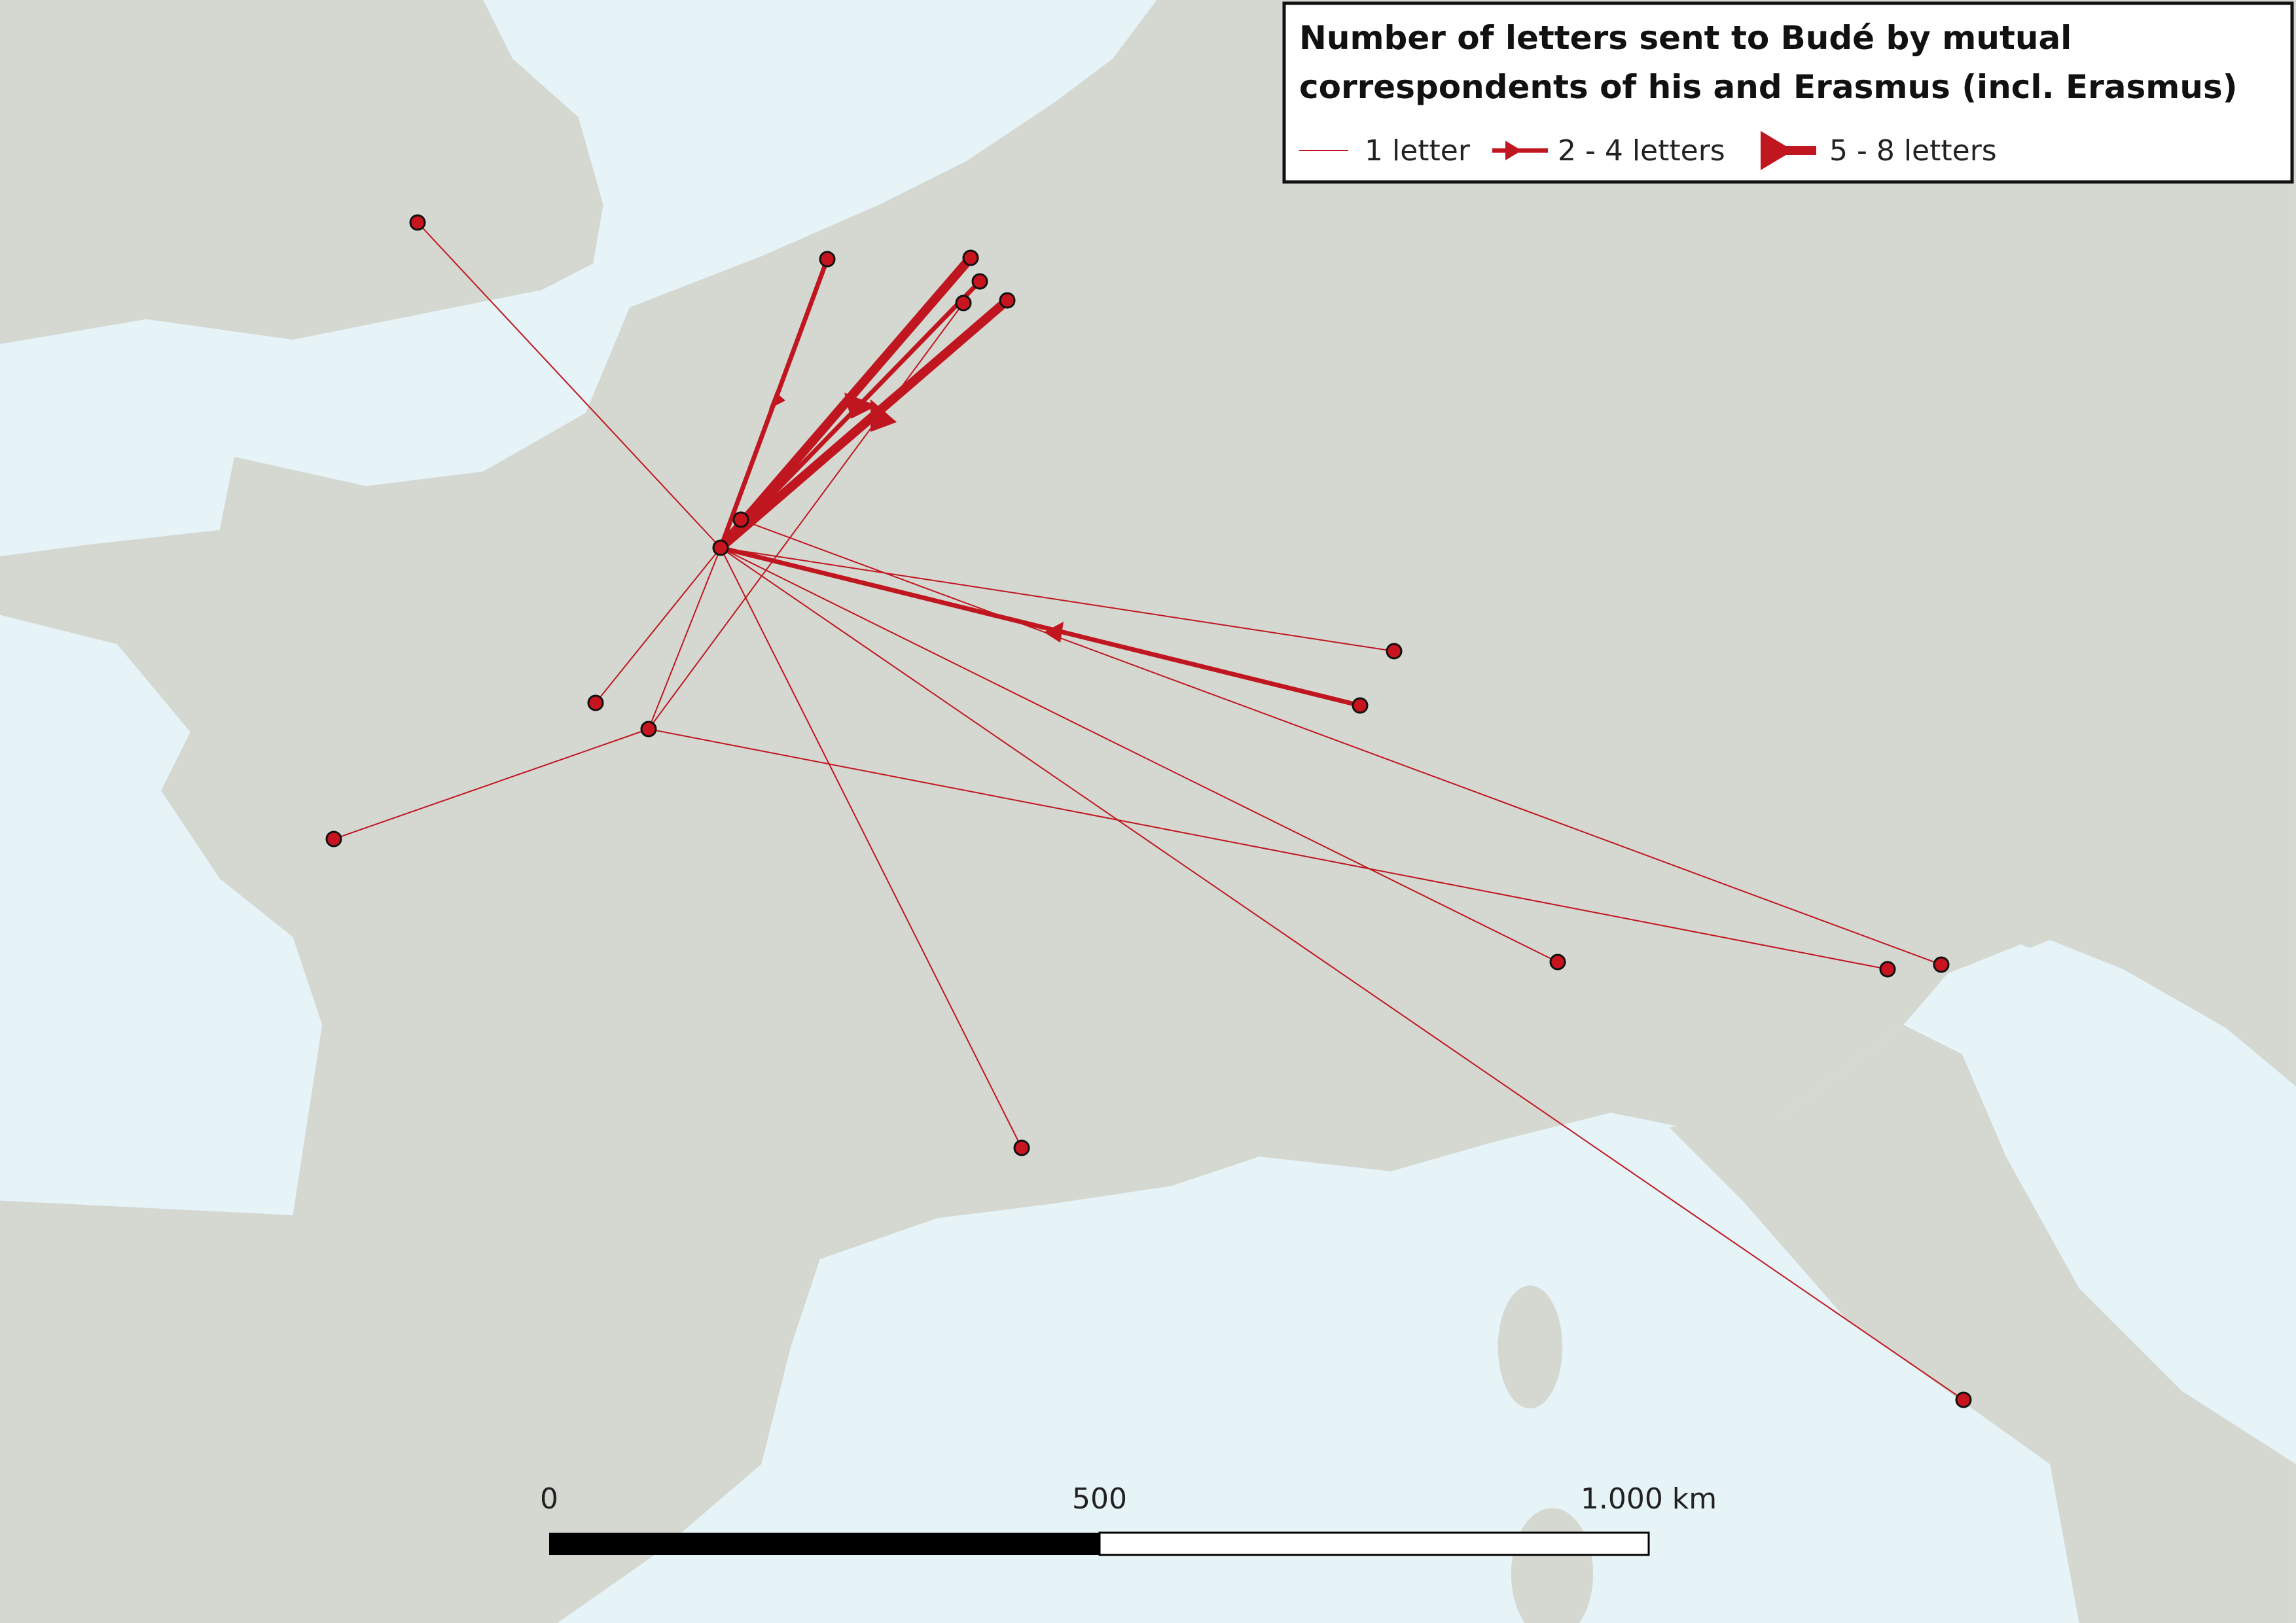 The height and width of the screenshot is (1623, 2296). What do you see at coordinates (1128, 1519) in the screenshot?
I see `scale-bar: 0 500 1.000 km` at bounding box center [1128, 1519].